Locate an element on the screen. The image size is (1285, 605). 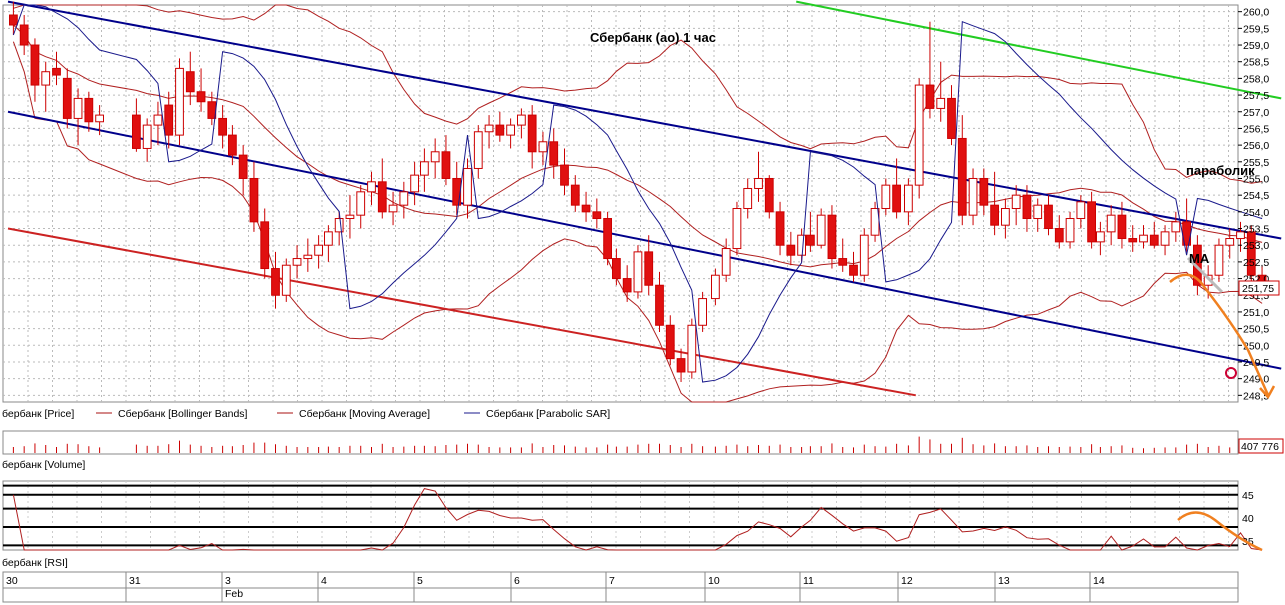
last-price-box is located at coordinates (1259, 288).